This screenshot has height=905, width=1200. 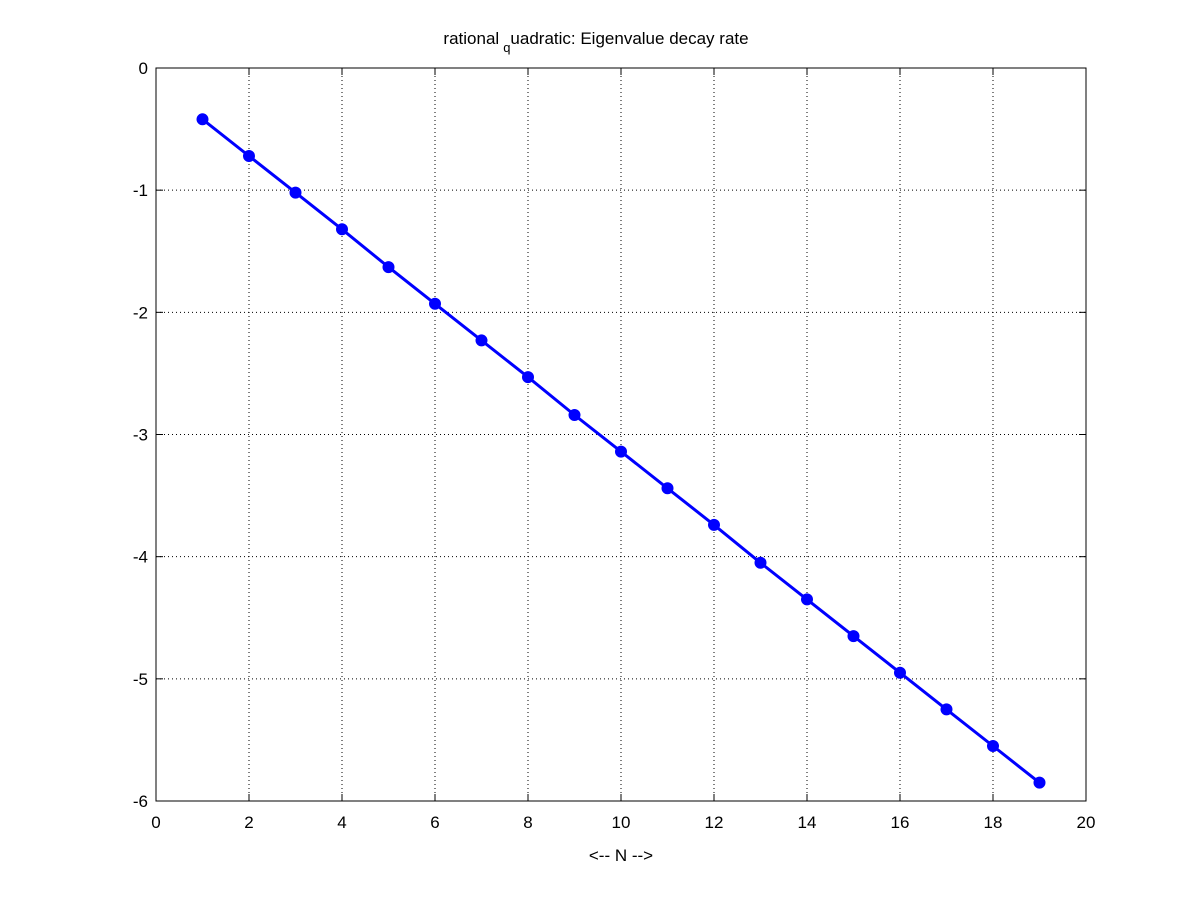 I want to click on x-tick-label: 4, so click(x=341, y=822).